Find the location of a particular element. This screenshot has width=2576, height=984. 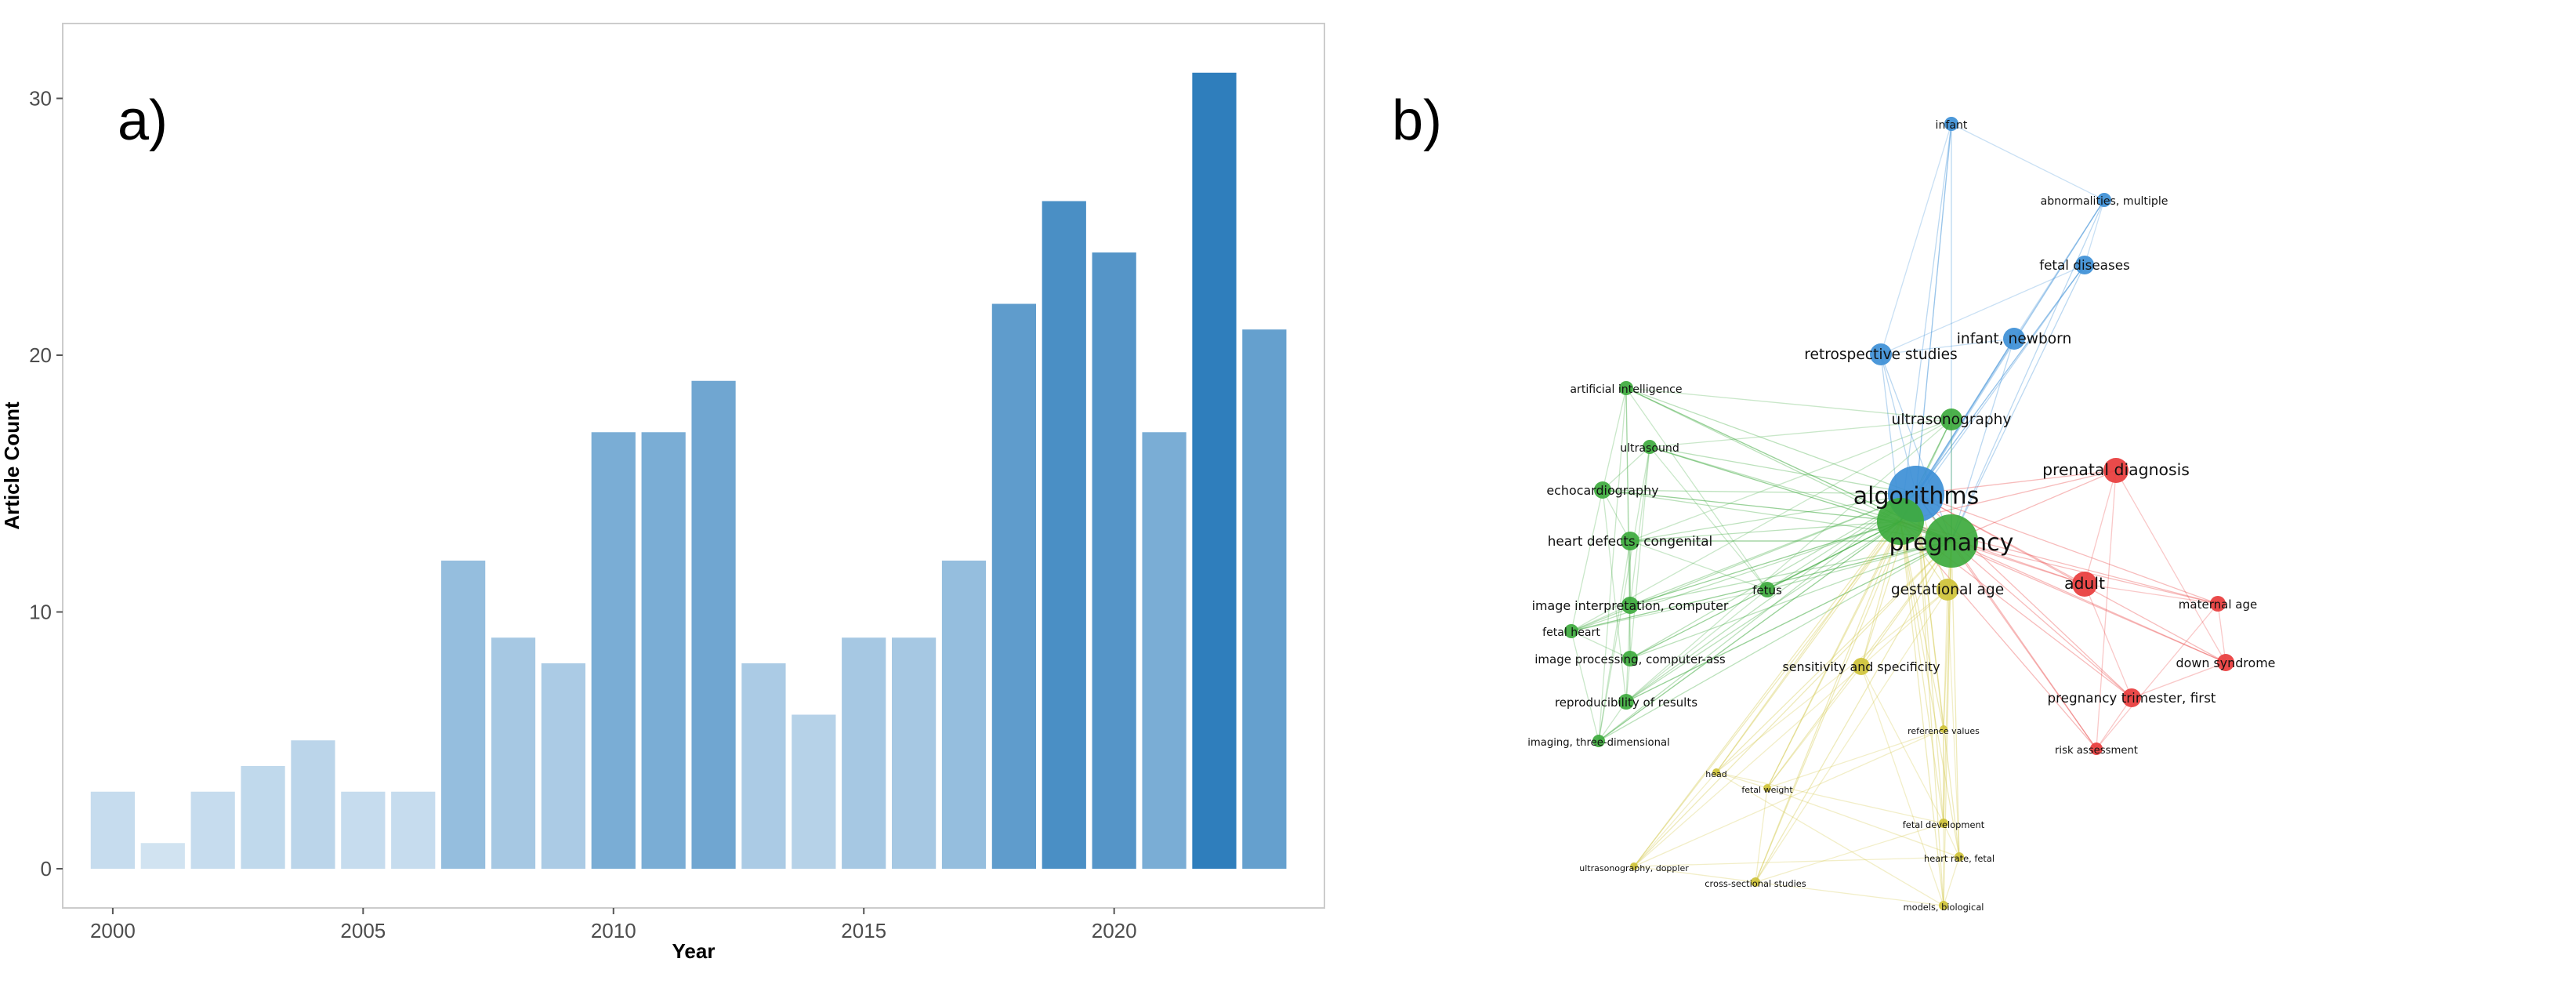

node-label-artificial-int: artificial intelligence is located at coordinates (1626, 389).